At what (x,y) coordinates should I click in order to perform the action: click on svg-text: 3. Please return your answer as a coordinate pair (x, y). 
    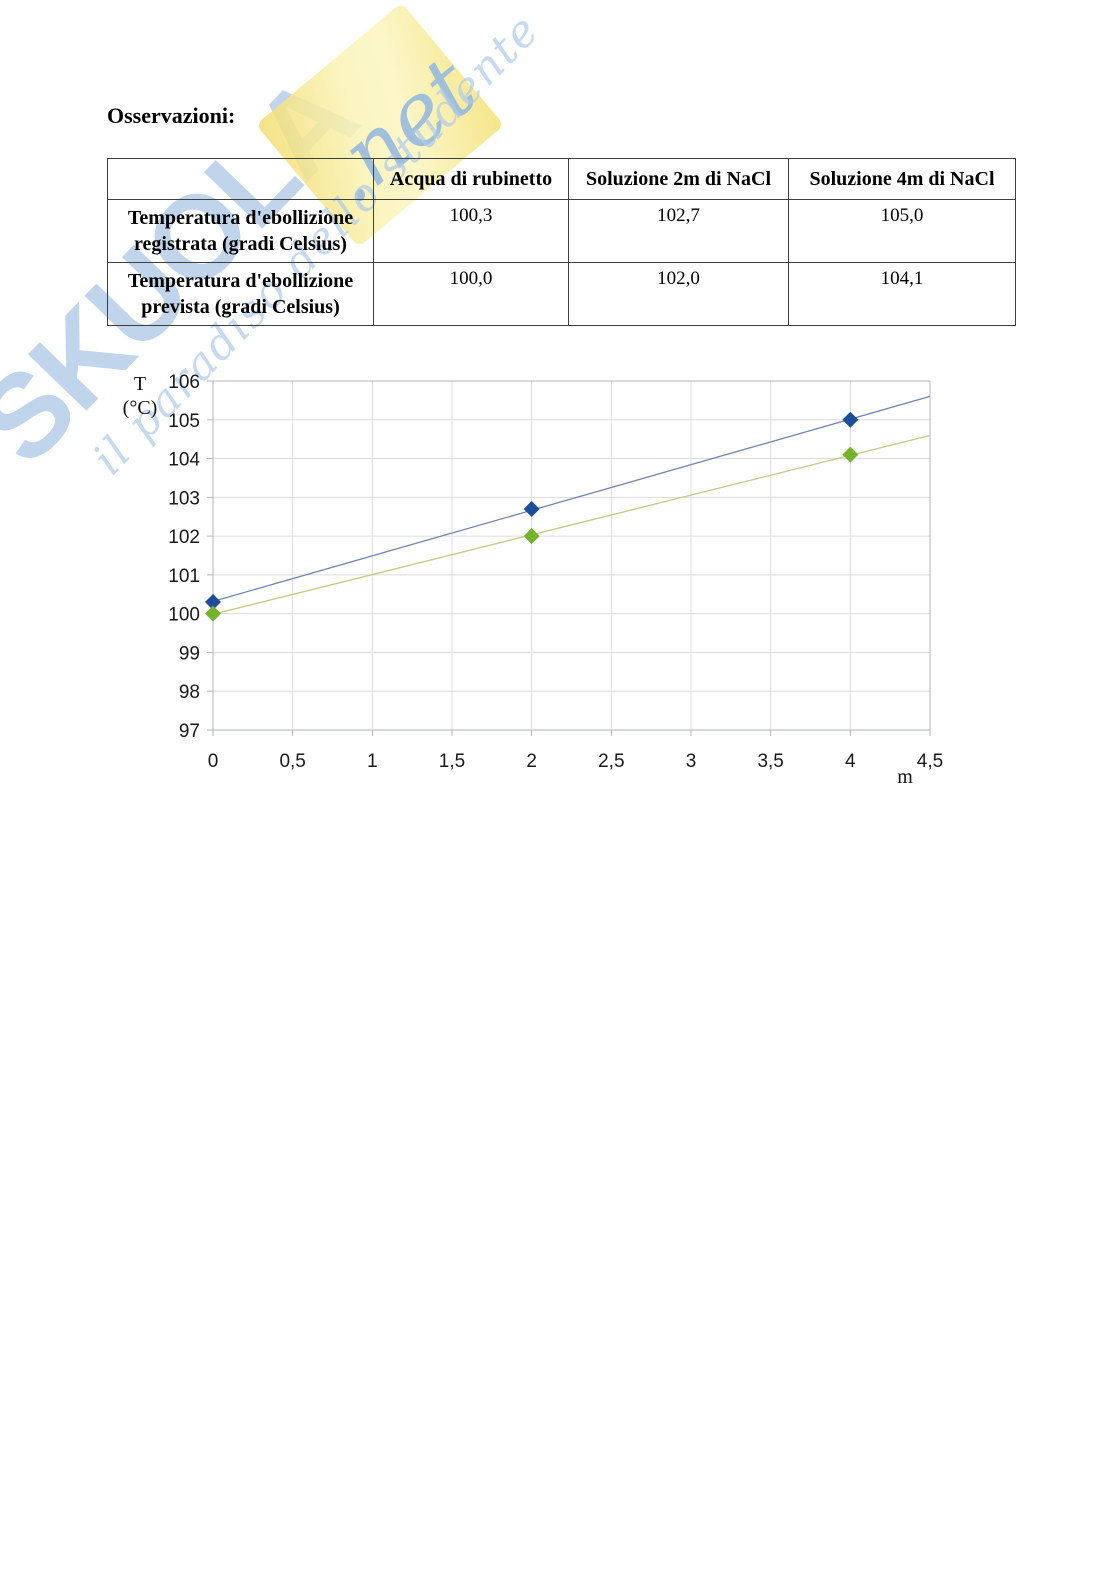
    Looking at the image, I should click on (691, 761).